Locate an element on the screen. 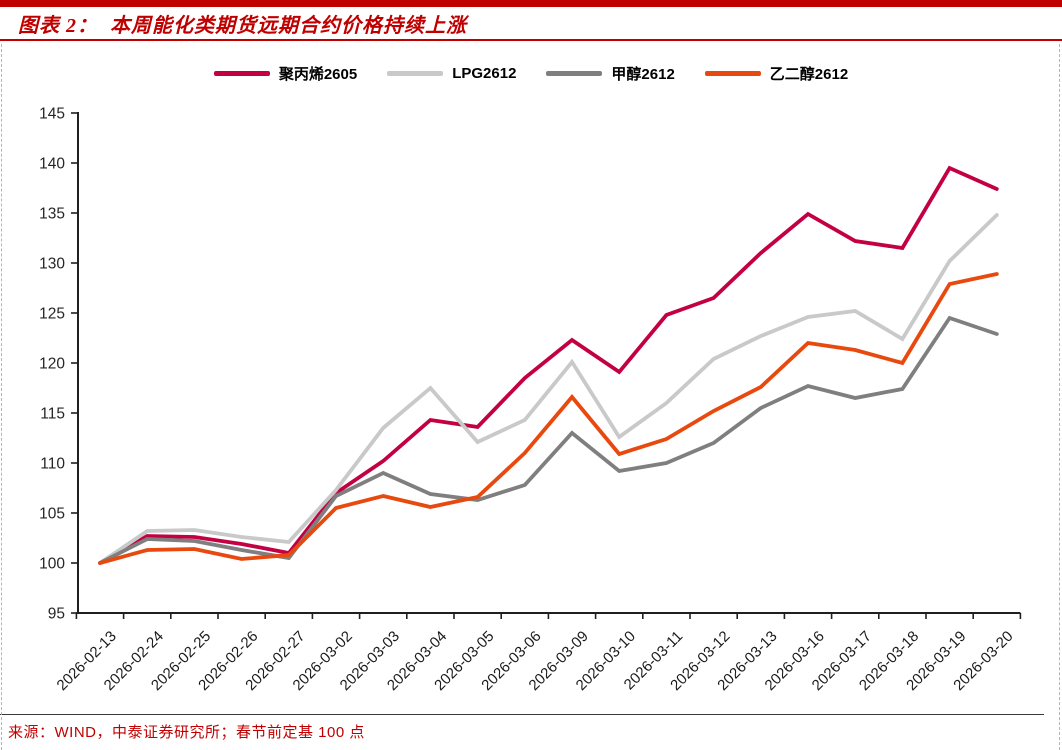 Image resolution: width=1062 pixels, height=750 pixels. legend-item: 乙二醇2612 is located at coordinates (776, 73).